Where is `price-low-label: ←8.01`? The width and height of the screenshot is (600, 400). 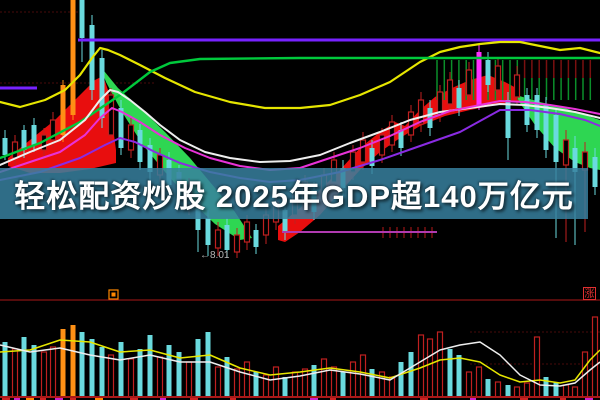
price-low-label: ←8.01 is located at coordinates (215, 255).